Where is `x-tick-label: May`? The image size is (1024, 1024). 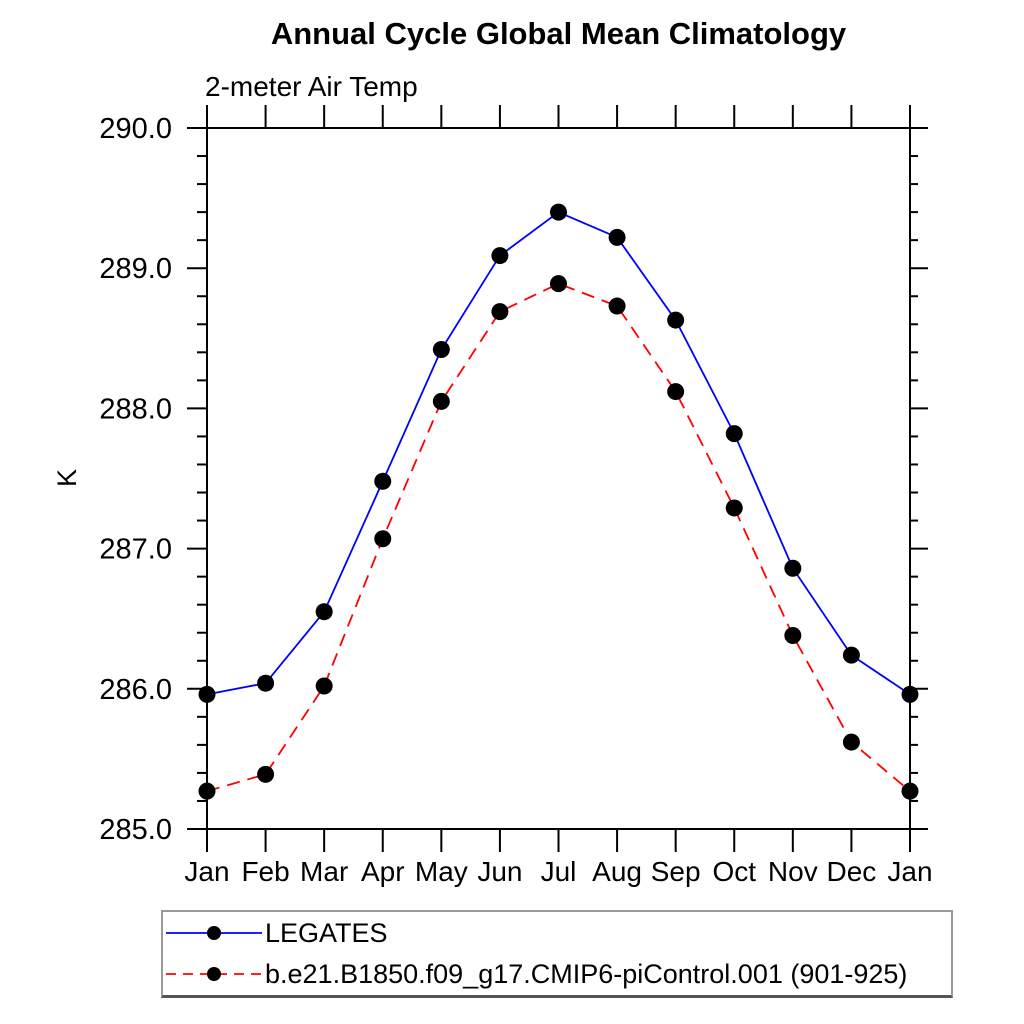
x-tick-label: May is located at coordinates (441, 871).